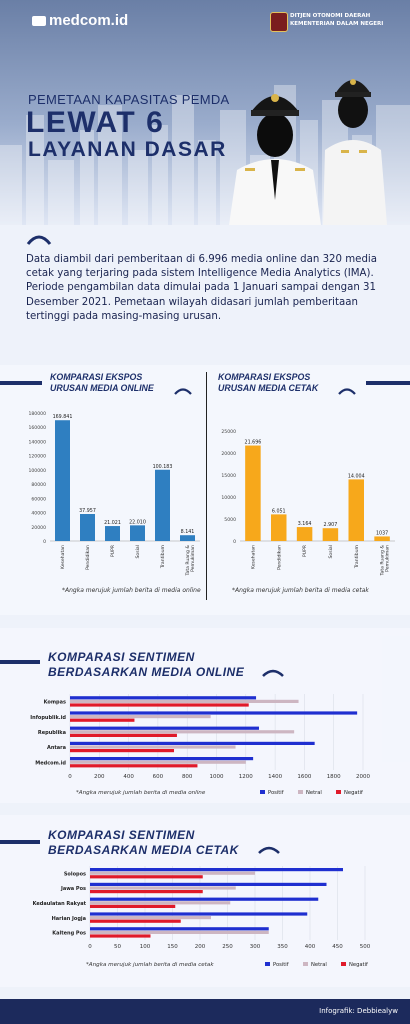  Describe the element at coordinates (255, 947) in the screenshot. I see `sentiment-print-xtick-label: 300` at that location.